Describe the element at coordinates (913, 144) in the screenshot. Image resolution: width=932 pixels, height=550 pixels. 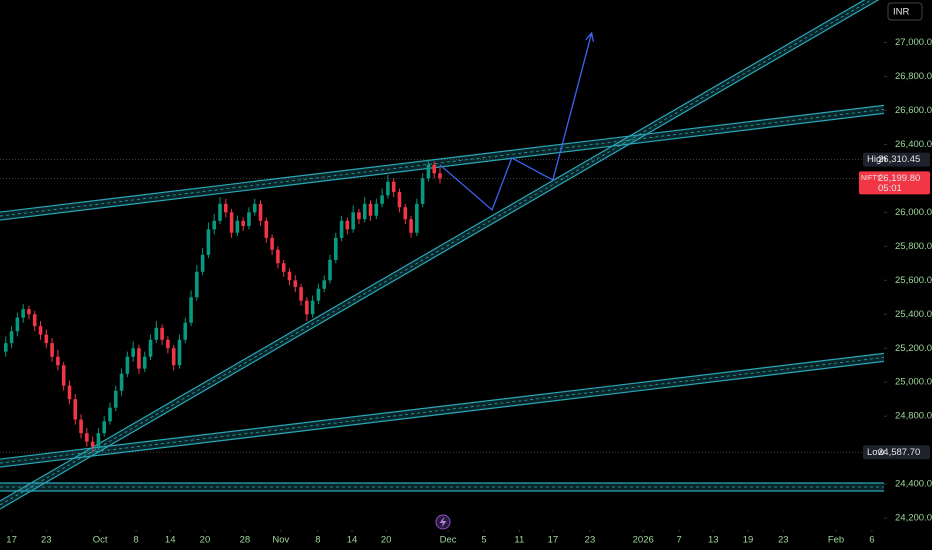
I see `y-tick-label: 26,400.00` at that location.